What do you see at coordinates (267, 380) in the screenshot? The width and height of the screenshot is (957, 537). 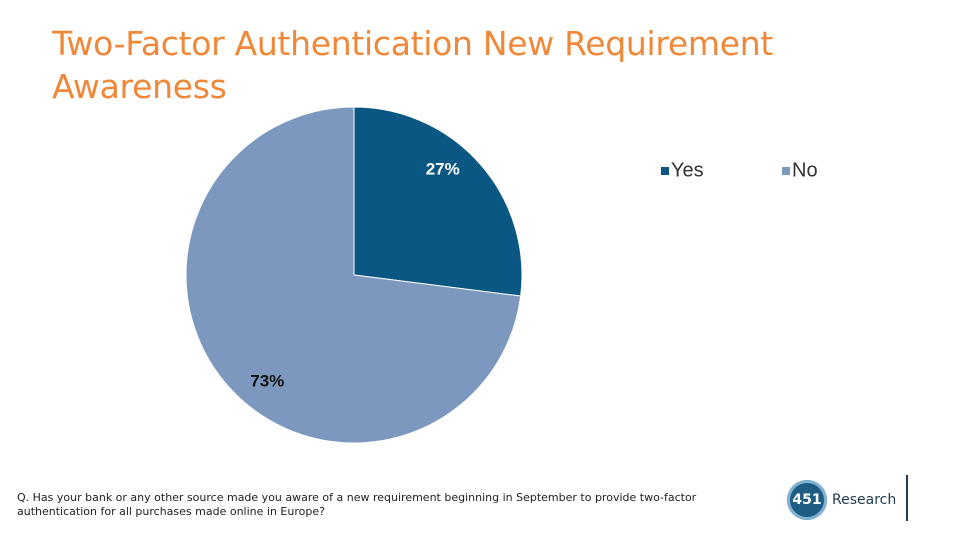 I see `slice-label-no: 73%` at bounding box center [267, 380].